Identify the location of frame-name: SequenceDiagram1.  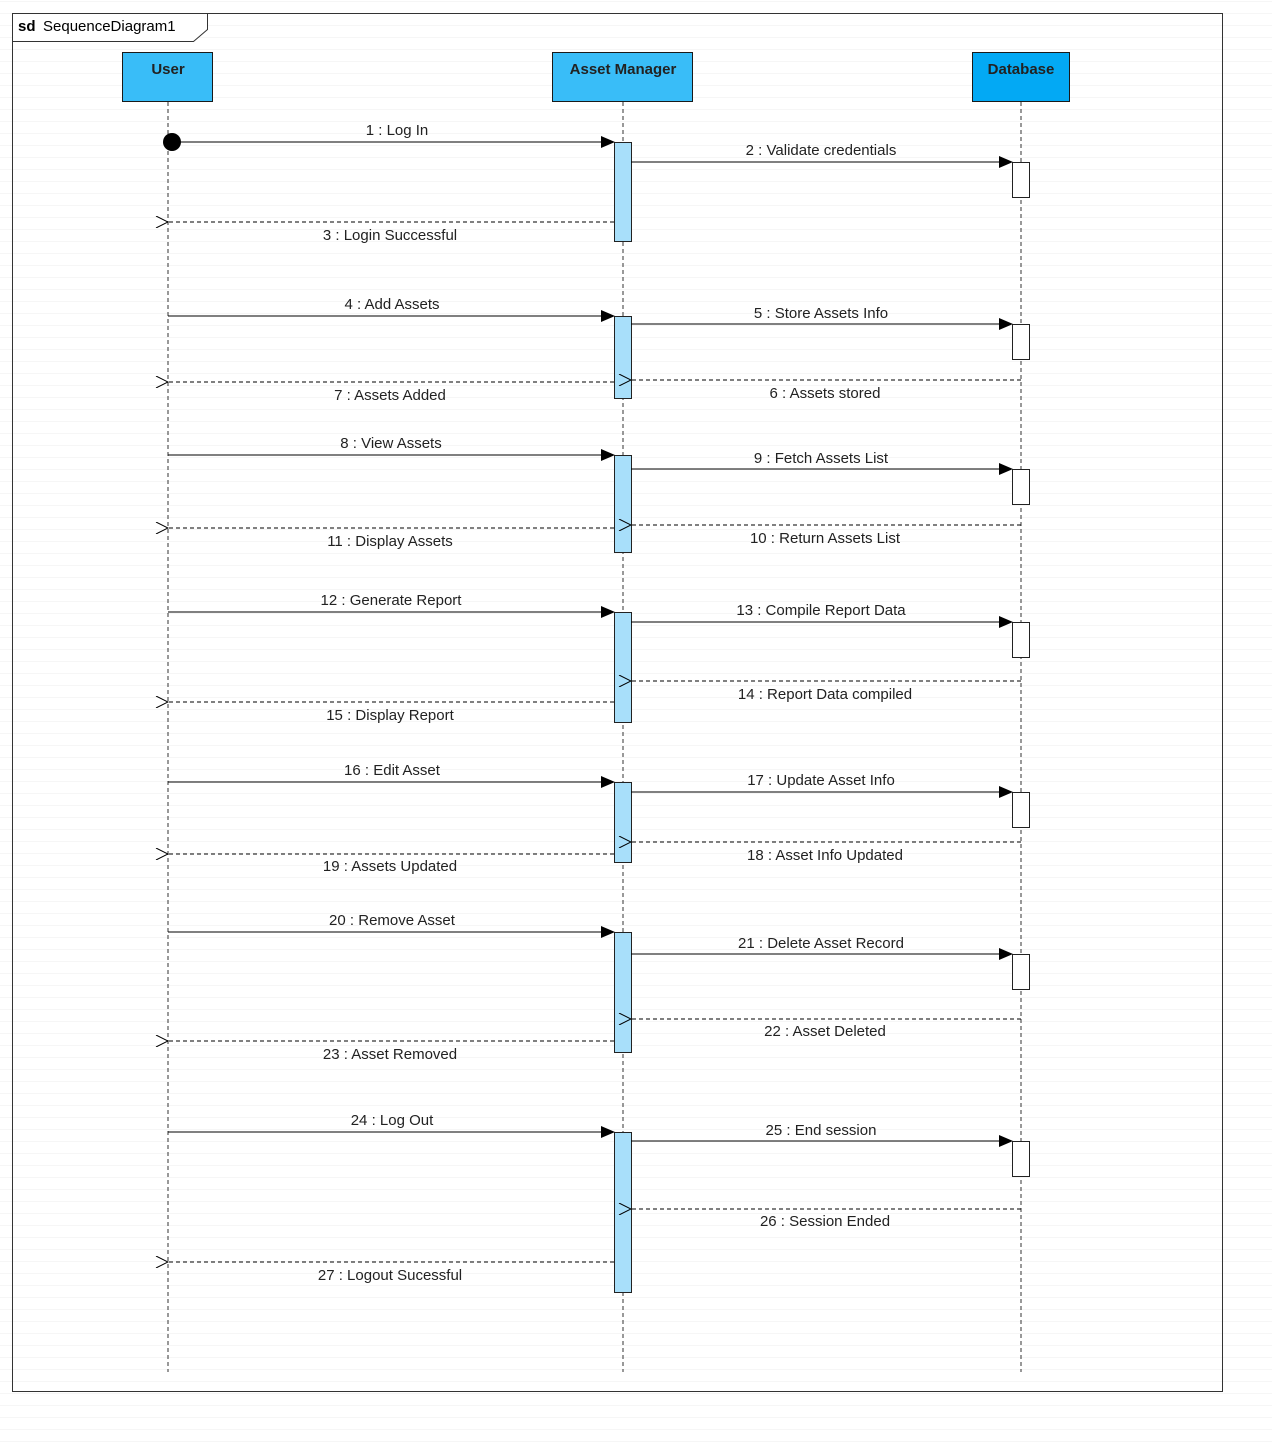
(109, 26).